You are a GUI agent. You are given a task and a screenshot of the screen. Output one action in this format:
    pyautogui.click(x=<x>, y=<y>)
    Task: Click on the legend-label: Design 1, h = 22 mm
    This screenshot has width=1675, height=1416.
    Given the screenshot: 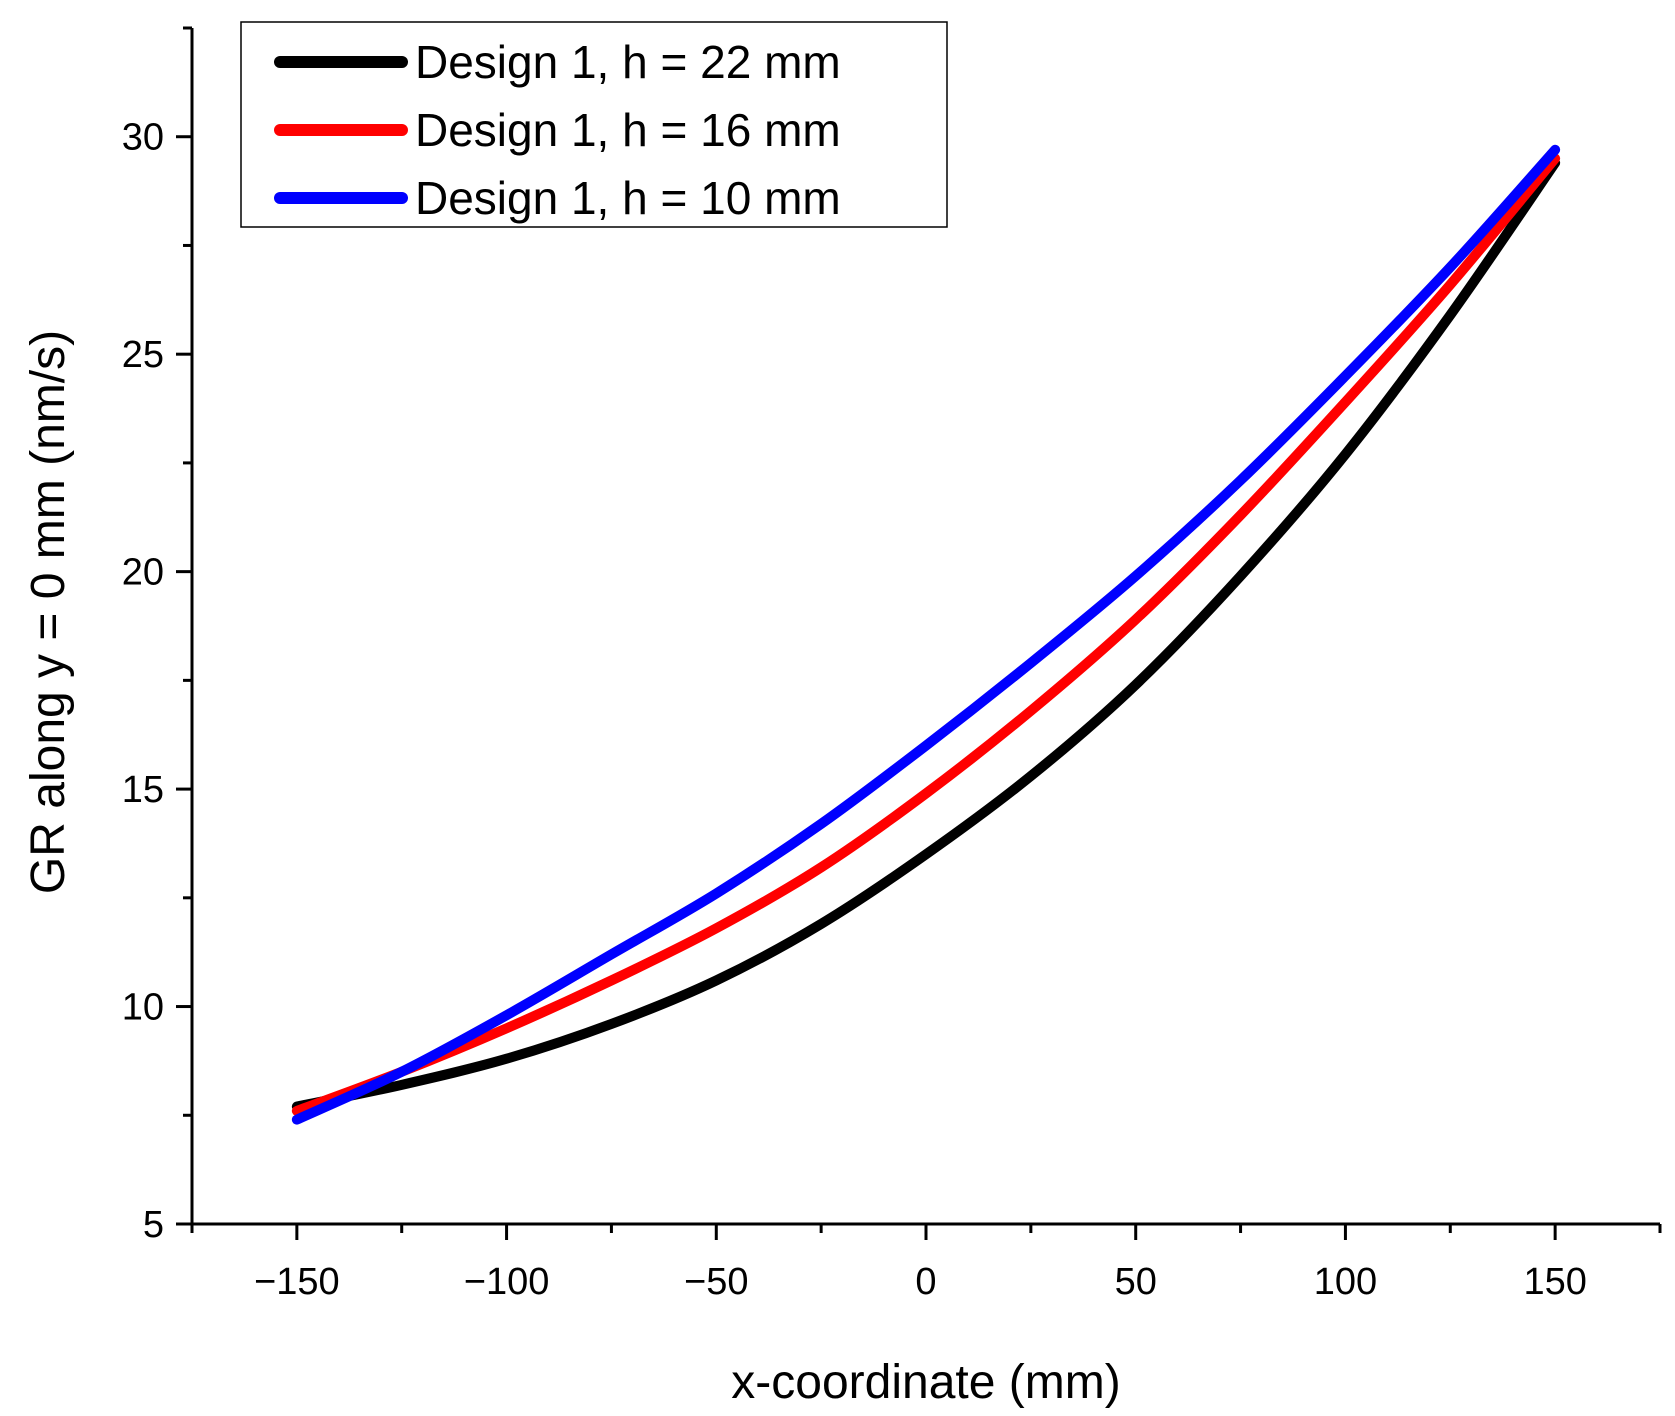 What is the action you would take?
    pyautogui.click(x=628, y=62)
    